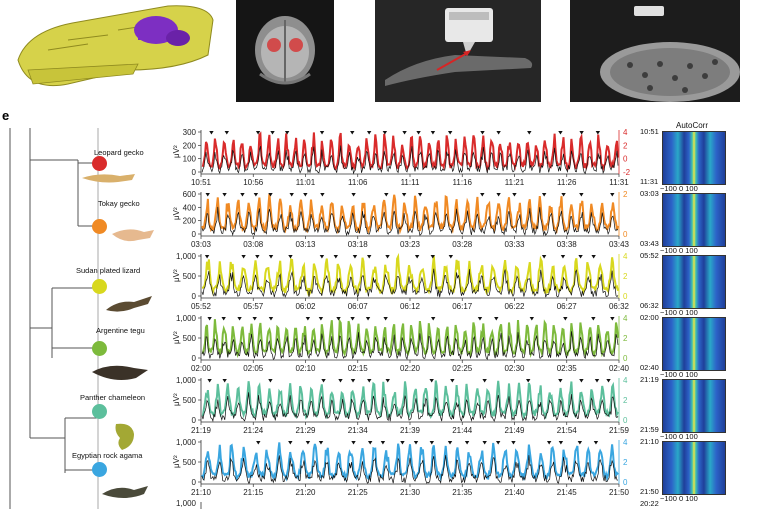 The image size is (768, 509). I want to click on x-tick-label: 06:17, so click(462, 306).